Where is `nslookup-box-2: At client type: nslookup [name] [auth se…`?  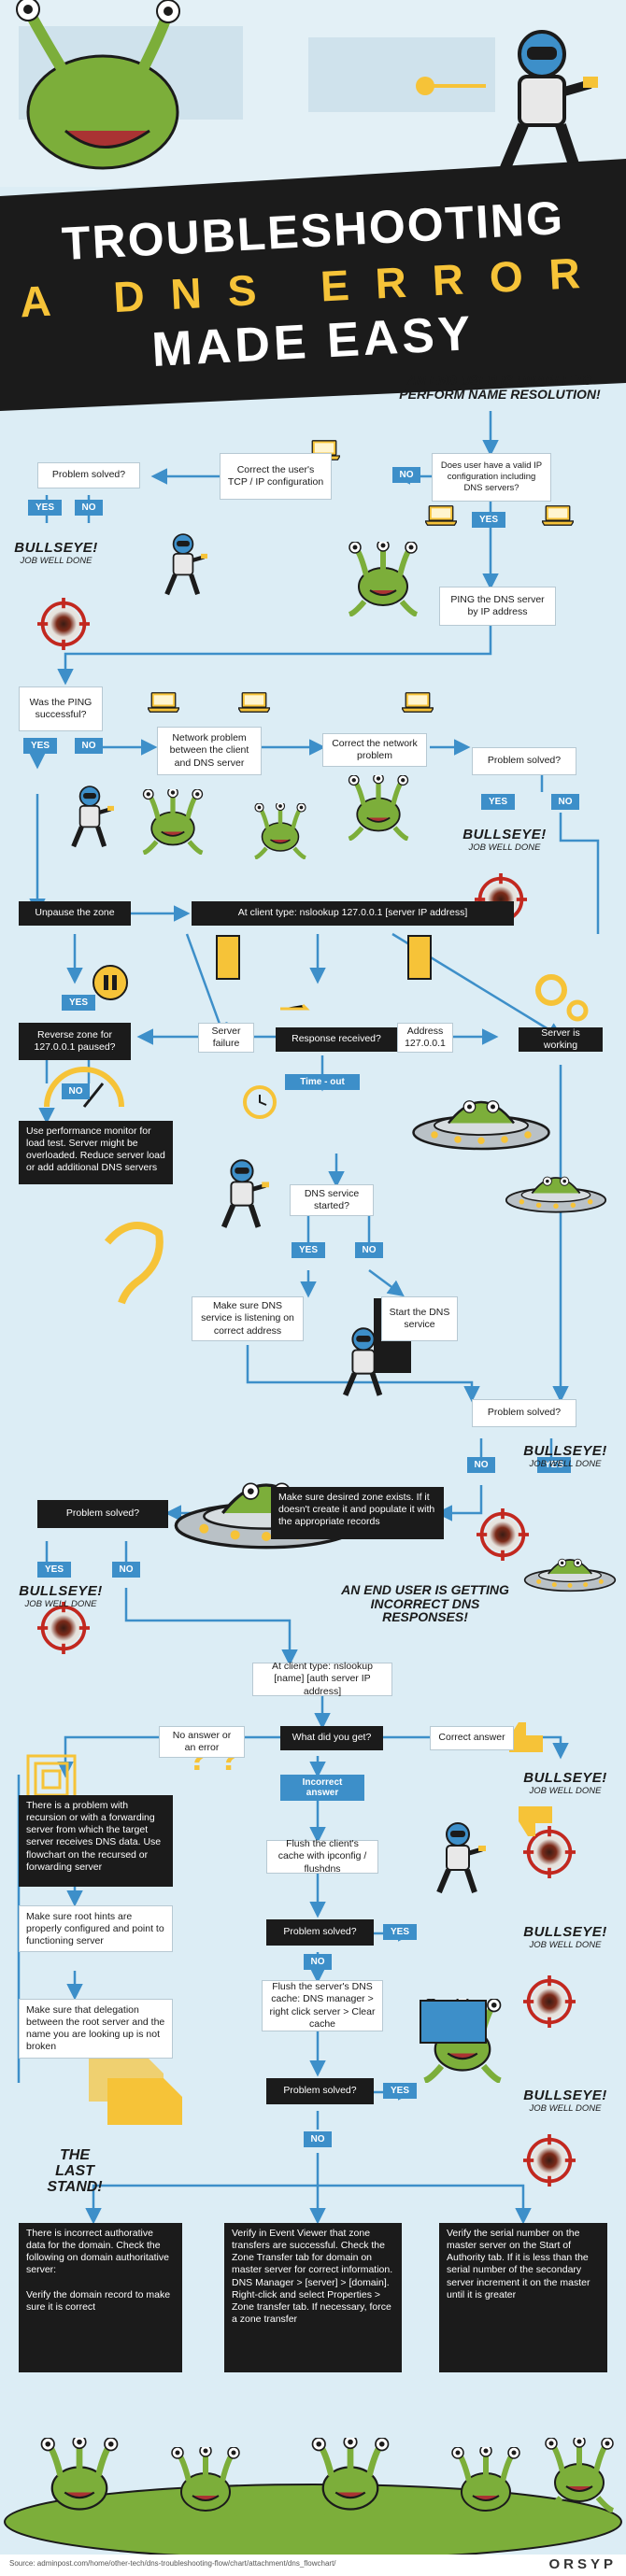 nslookup-box-2: At client type: nslookup [name] [auth se… is located at coordinates (322, 1679).